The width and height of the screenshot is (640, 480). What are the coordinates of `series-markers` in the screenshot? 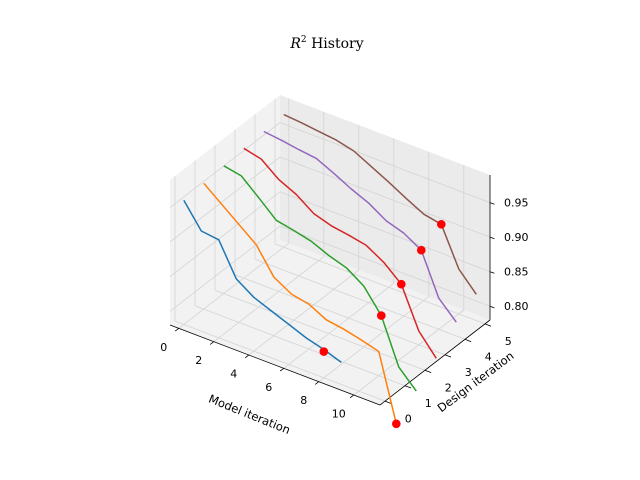 It's located at (382, 324).